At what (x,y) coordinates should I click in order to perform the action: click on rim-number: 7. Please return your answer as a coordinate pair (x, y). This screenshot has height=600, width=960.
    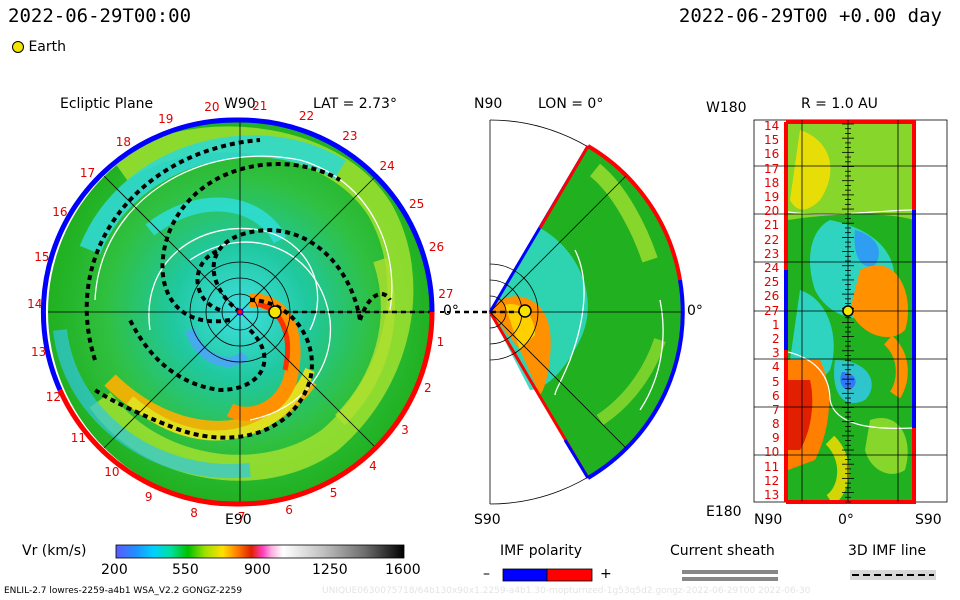
    Looking at the image, I should click on (241, 516).